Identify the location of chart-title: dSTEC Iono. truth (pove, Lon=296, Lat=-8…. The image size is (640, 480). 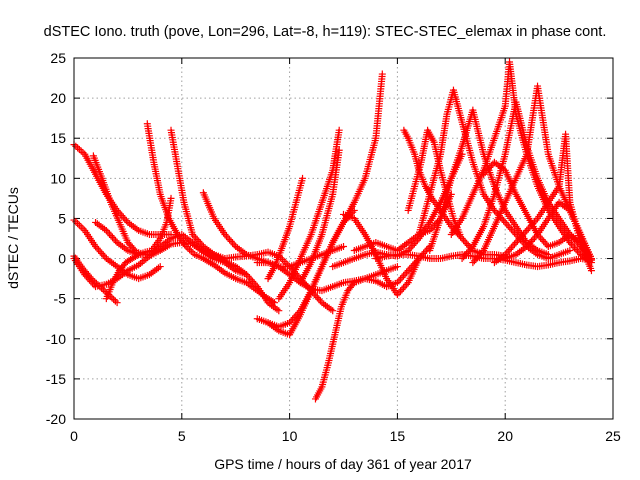
(325, 32).